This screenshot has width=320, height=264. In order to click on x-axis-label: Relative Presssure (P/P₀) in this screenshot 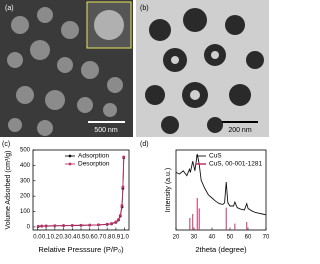, I will do `click(81, 249)`.